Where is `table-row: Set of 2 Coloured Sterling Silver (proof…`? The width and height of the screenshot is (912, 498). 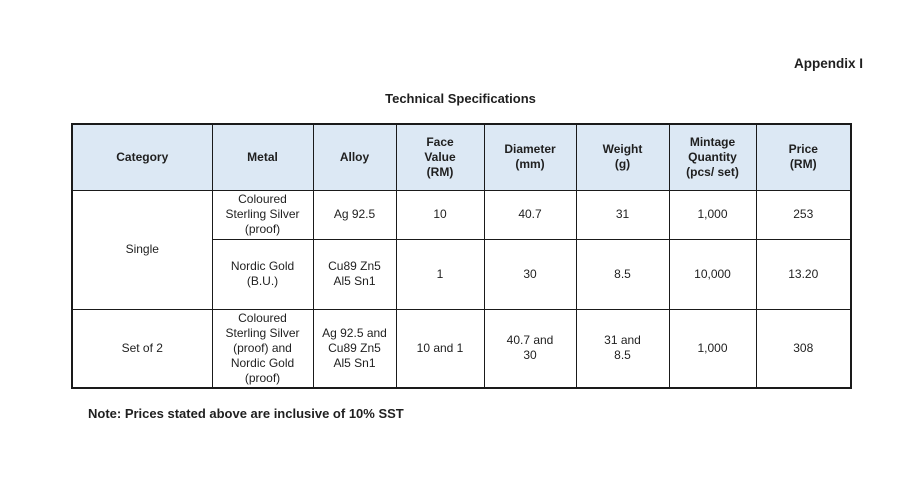
table-row: Set of 2 Coloured Sterling Silver (proof… is located at coordinates (461, 348).